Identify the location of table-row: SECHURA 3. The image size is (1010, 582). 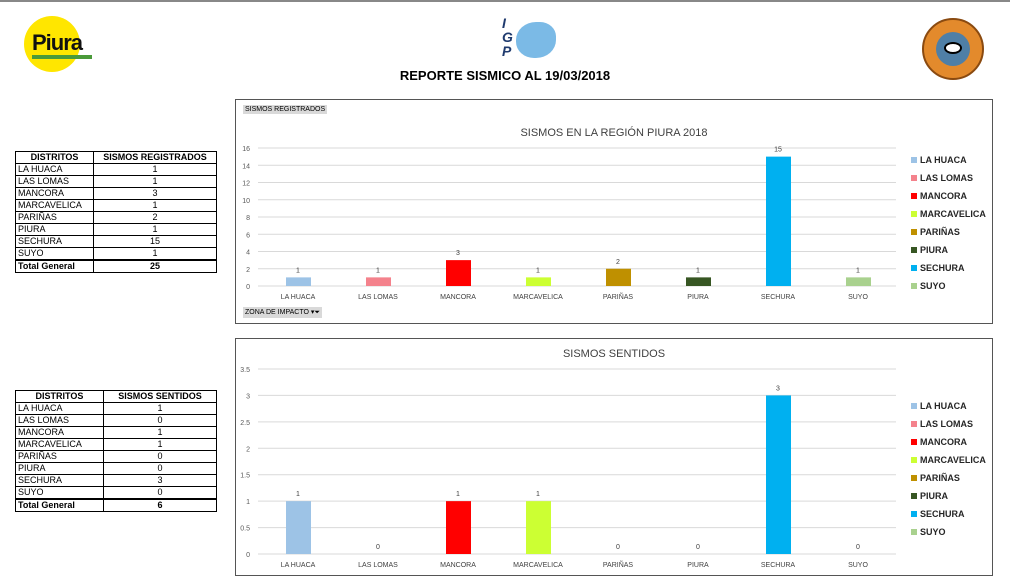
(116, 480).